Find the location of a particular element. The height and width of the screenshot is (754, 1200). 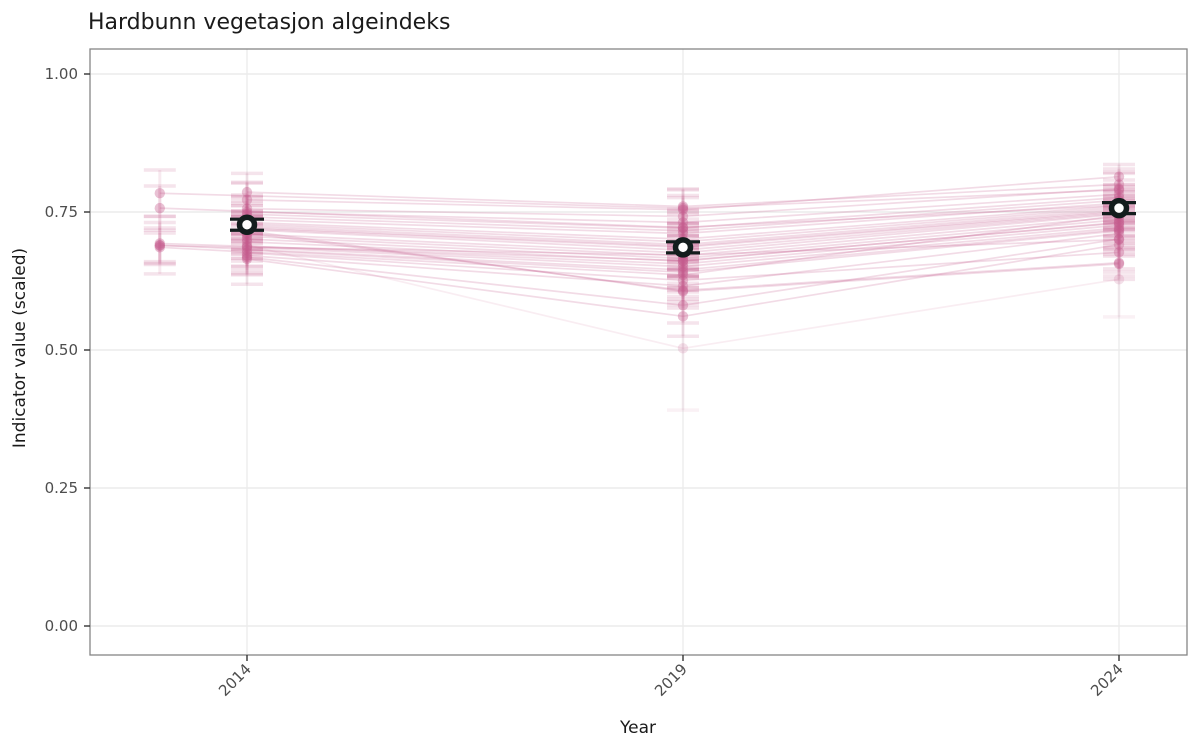

y-tick-label: 0.25 is located at coordinates (61, 488).